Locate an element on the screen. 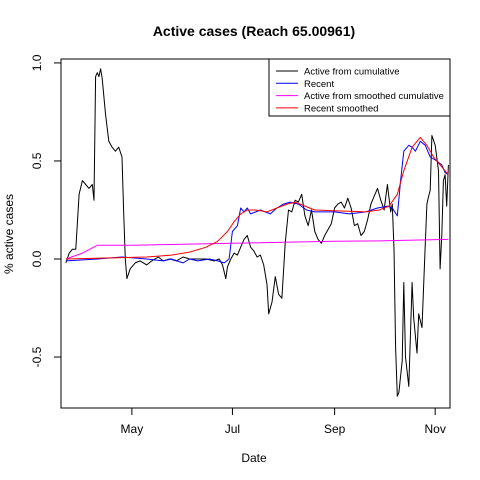 The height and width of the screenshot is (480, 480). x-tick-label-3: Nov is located at coordinates (434, 429).